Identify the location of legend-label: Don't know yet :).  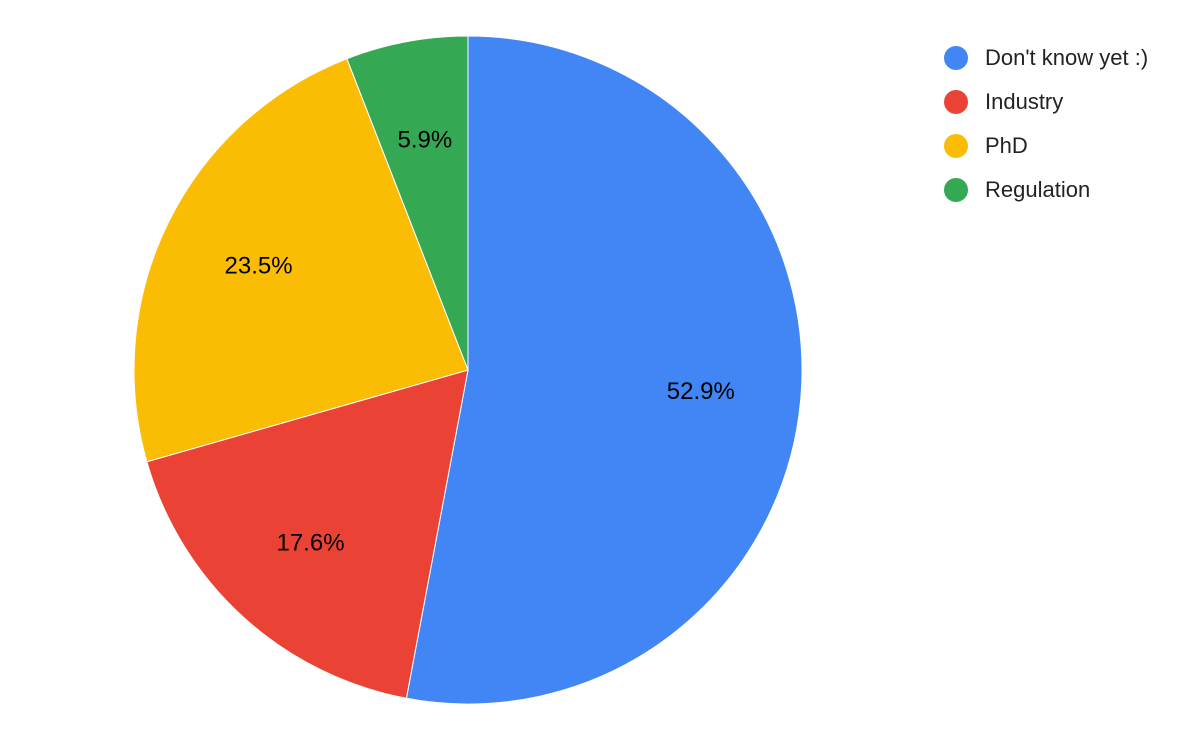
(1067, 57).